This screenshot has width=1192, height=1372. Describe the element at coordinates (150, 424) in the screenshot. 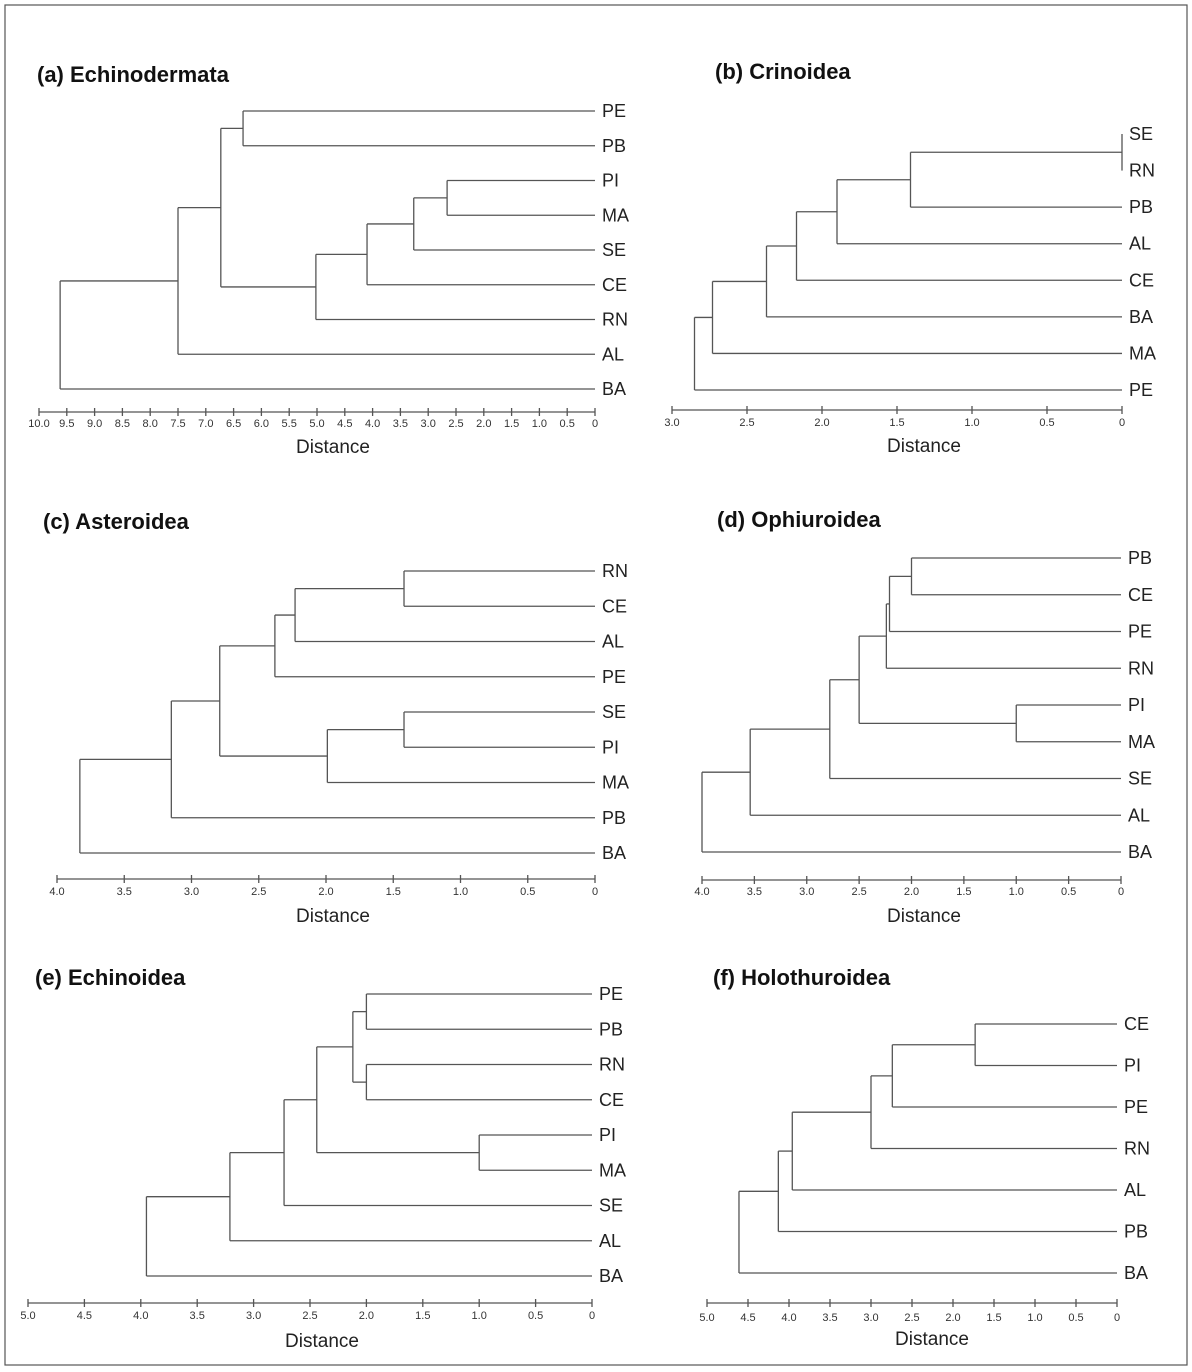

I see `x-tick-label: 8.0` at that location.